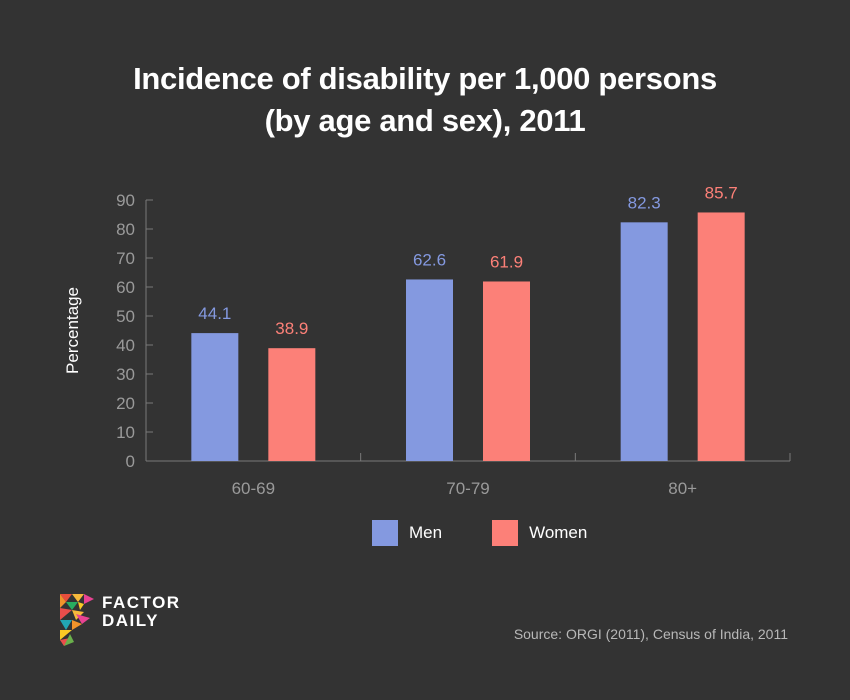 This screenshot has width=850, height=700. What do you see at coordinates (253, 488) in the screenshot?
I see `x-tick-label: 60-69` at bounding box center [253, 488].